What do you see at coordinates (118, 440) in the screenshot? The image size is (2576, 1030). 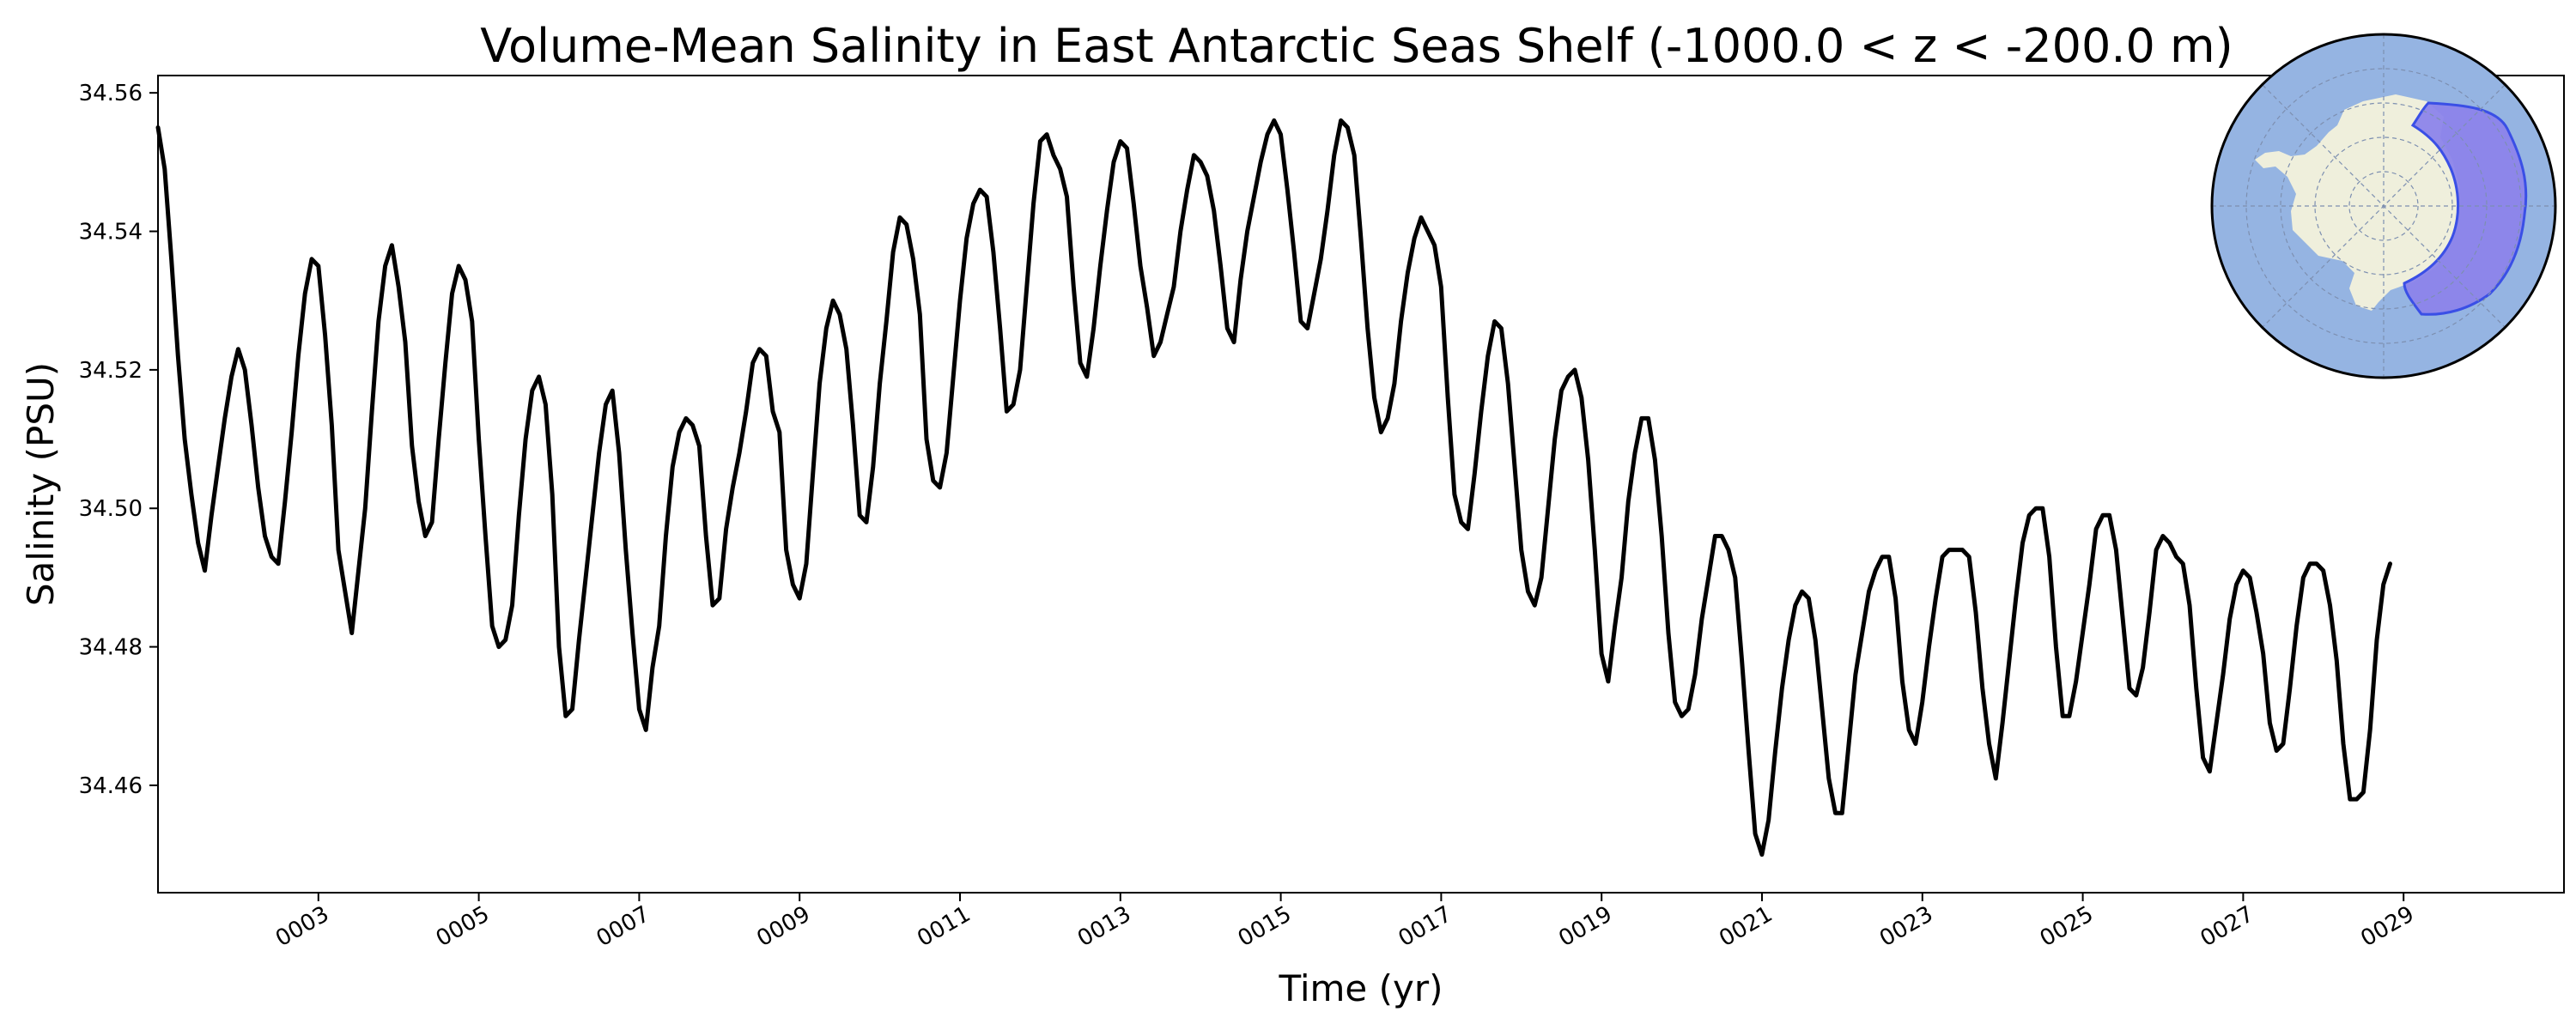 I see `y-axis-ticks: 34.46 34.48 34.50 34.52 34.54 34.56` at bounding box center [118, 440].